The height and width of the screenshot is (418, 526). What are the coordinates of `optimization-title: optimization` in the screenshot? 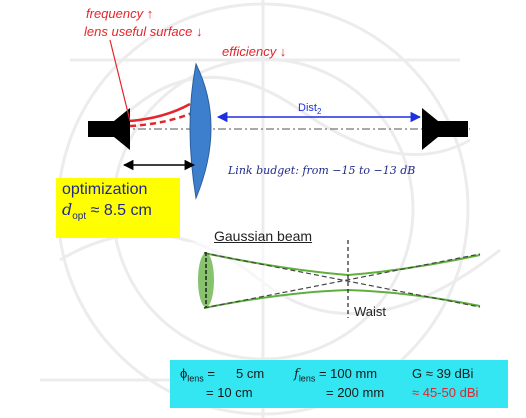 It's located at (105, 189).